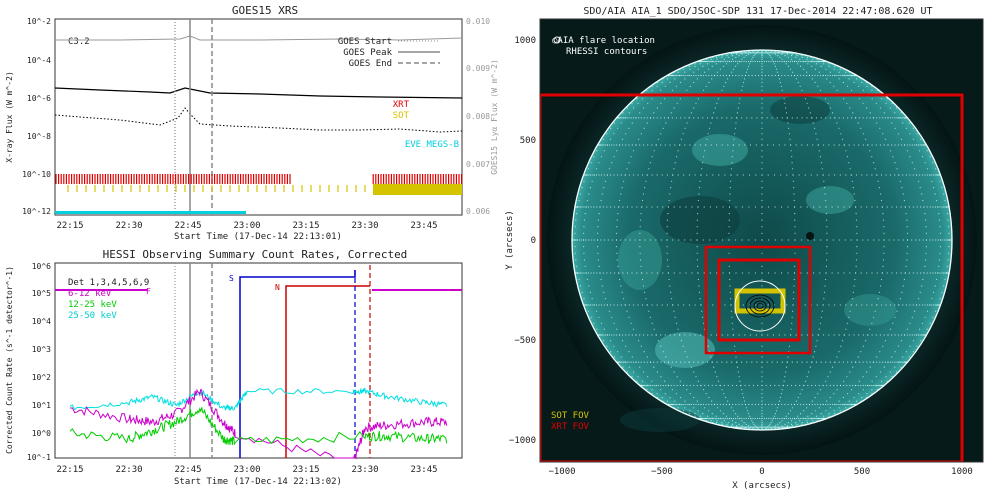 This screenshot has height=500, width=1000. Describe the element at coordinates (36, 116) in the screenshot. I see `goes-y-ticks: 10^-2 10^-4 10^-6 10^-8 10^-10 10^-12` at that location.